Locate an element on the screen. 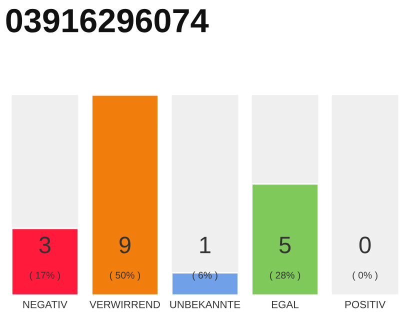  x-tick-label: EGAL is located at coordinates (285, 304).